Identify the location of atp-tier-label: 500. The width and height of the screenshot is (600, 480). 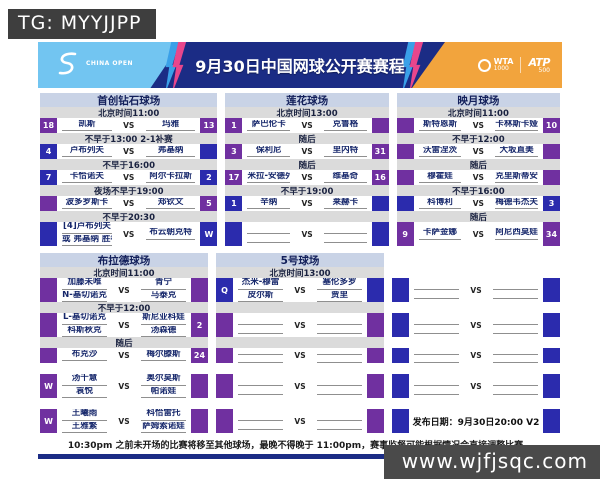
(544, 70).